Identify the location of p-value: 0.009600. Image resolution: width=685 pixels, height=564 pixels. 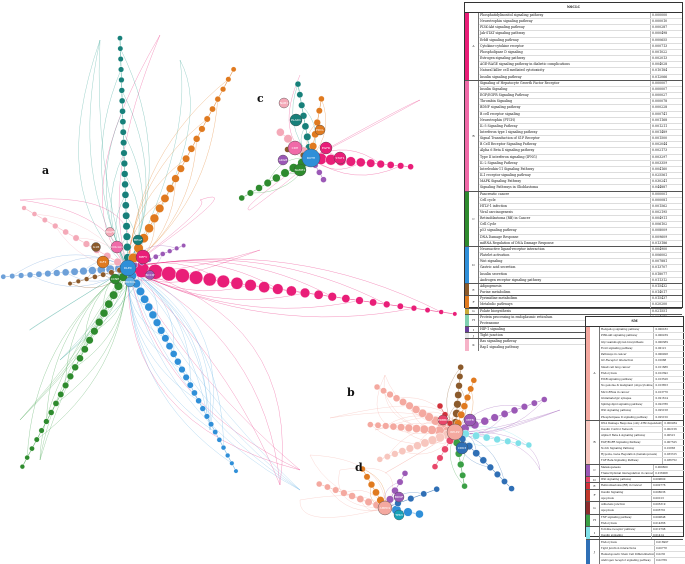
(659, 479).